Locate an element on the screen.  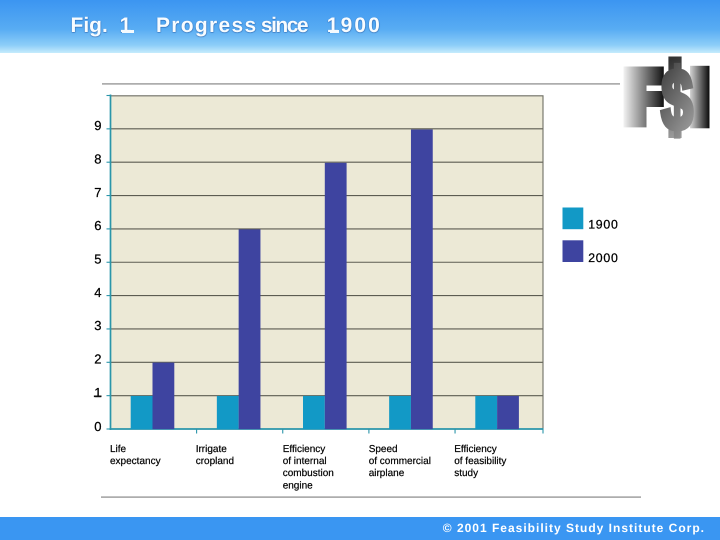
svg-text: 8 is located at coordinates (97, 158).